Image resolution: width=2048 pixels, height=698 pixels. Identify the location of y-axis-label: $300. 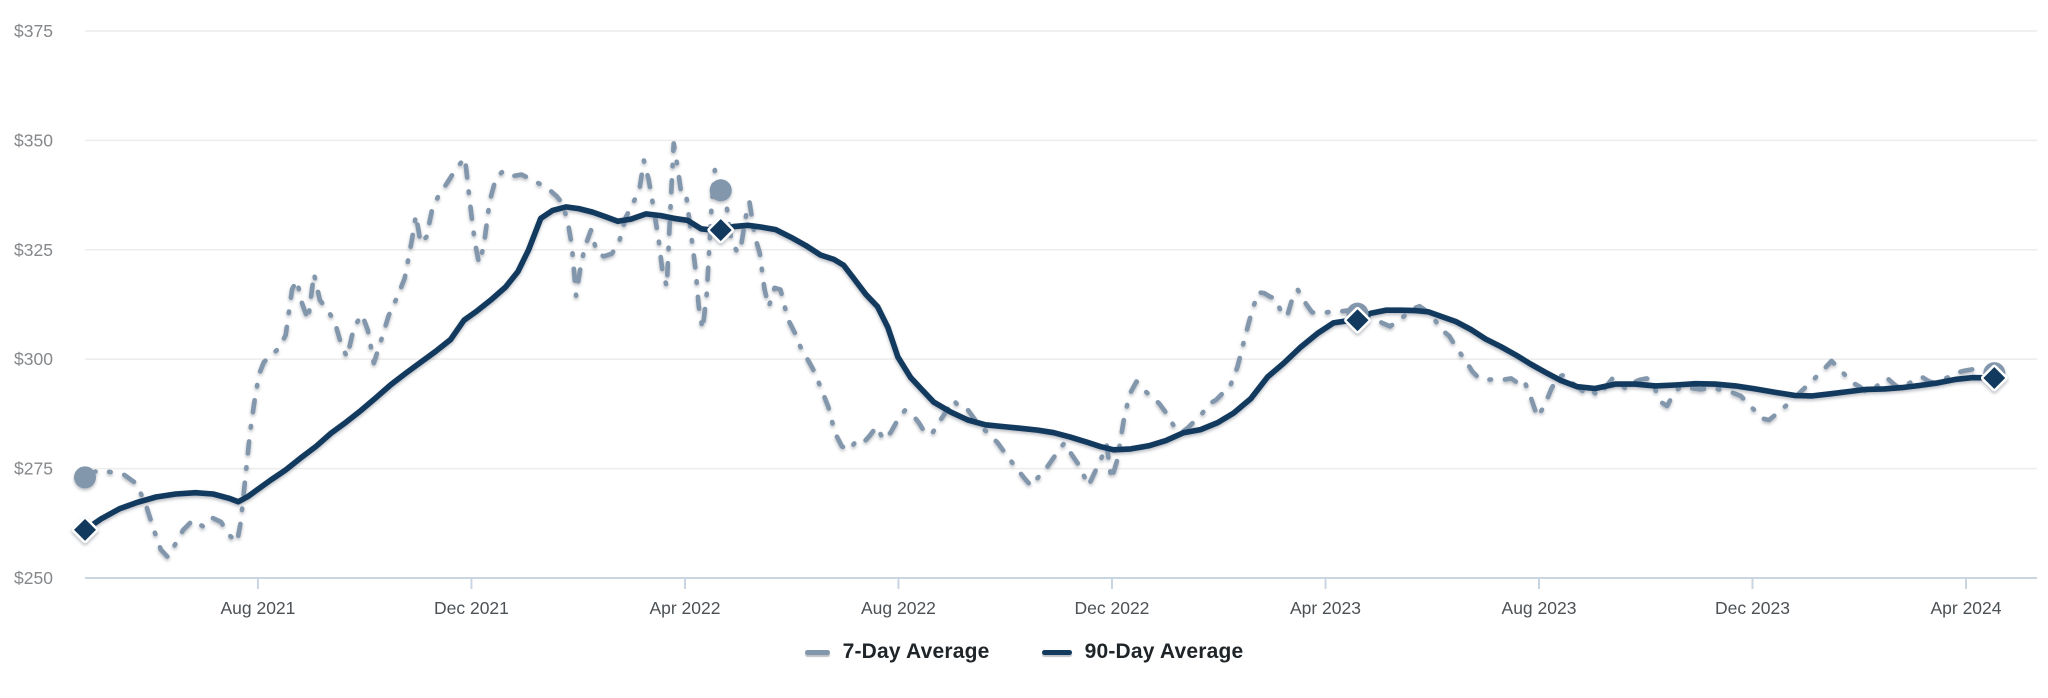
(33, 359).